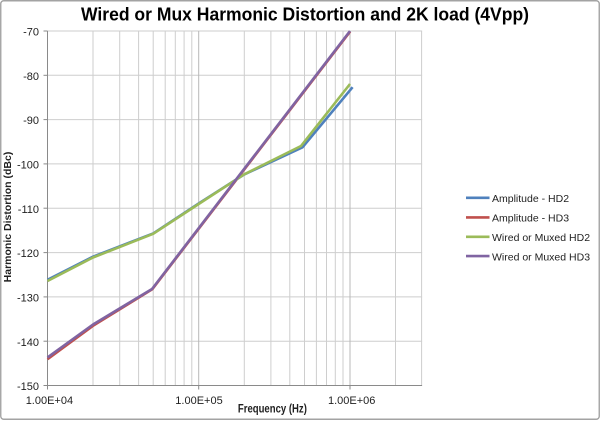 The width and height of the screenshot is (600, 421). I want to click on svg-text: -90, so click(31, 121).